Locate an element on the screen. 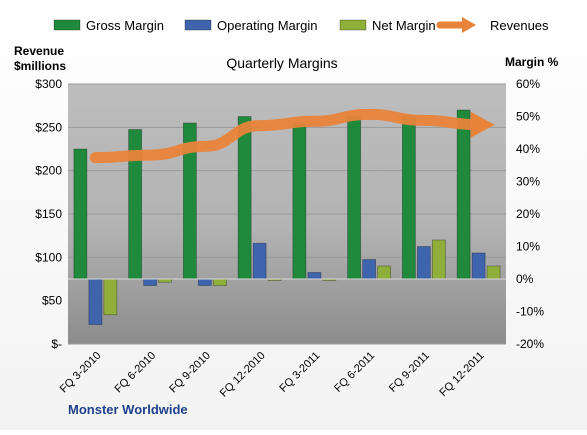  left-axis: $- $50 $100 $150 $200 $250 $300 is located at coordinates (48, 214).